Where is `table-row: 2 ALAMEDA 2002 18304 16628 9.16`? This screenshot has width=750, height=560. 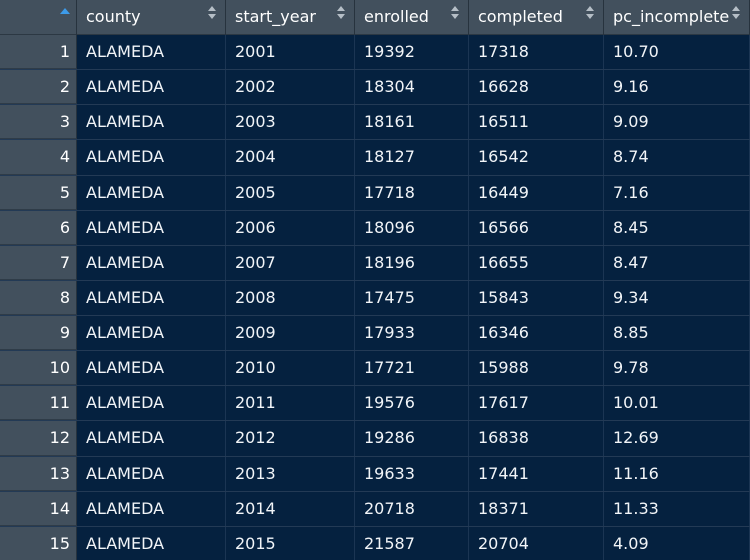
table-row: 2 ALAMEDA 2002 18304 16628 9.16 is located at coordinates (375, 88).